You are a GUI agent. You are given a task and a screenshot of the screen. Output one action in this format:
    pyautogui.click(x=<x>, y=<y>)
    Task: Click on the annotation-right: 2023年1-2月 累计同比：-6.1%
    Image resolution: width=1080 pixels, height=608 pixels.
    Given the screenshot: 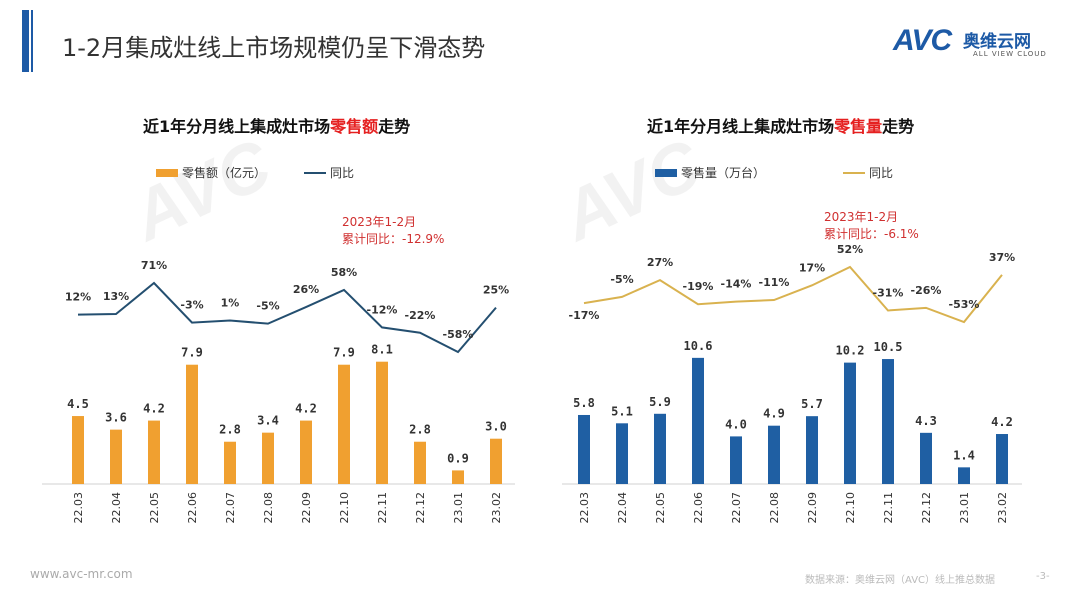 What is the action you would take?
    pyautogui.click(x=871, y=225)
    